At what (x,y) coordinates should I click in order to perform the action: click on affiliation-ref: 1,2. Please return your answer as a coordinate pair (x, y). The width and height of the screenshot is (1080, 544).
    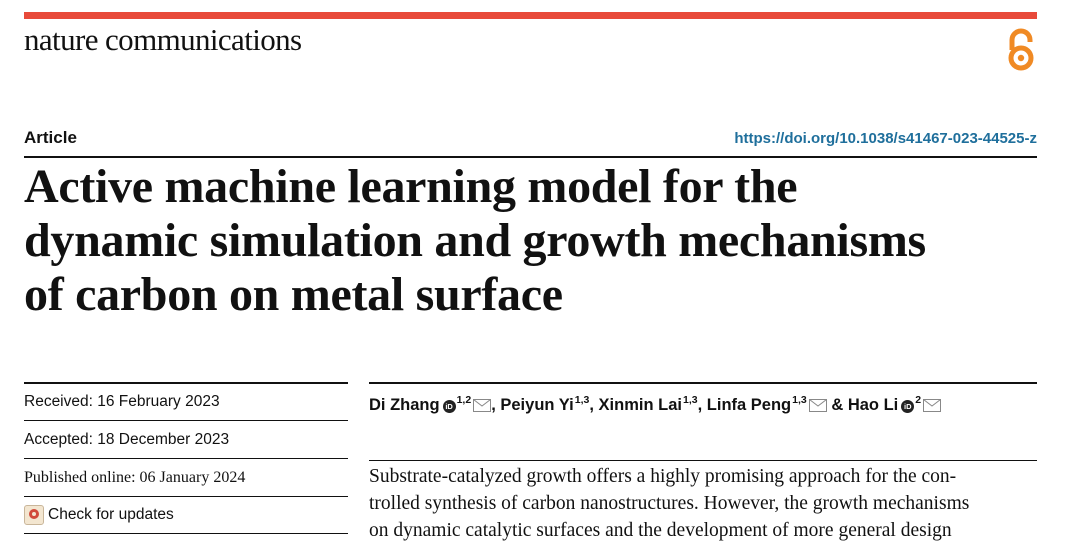
    Looking at the image, I should click on (464, 400).